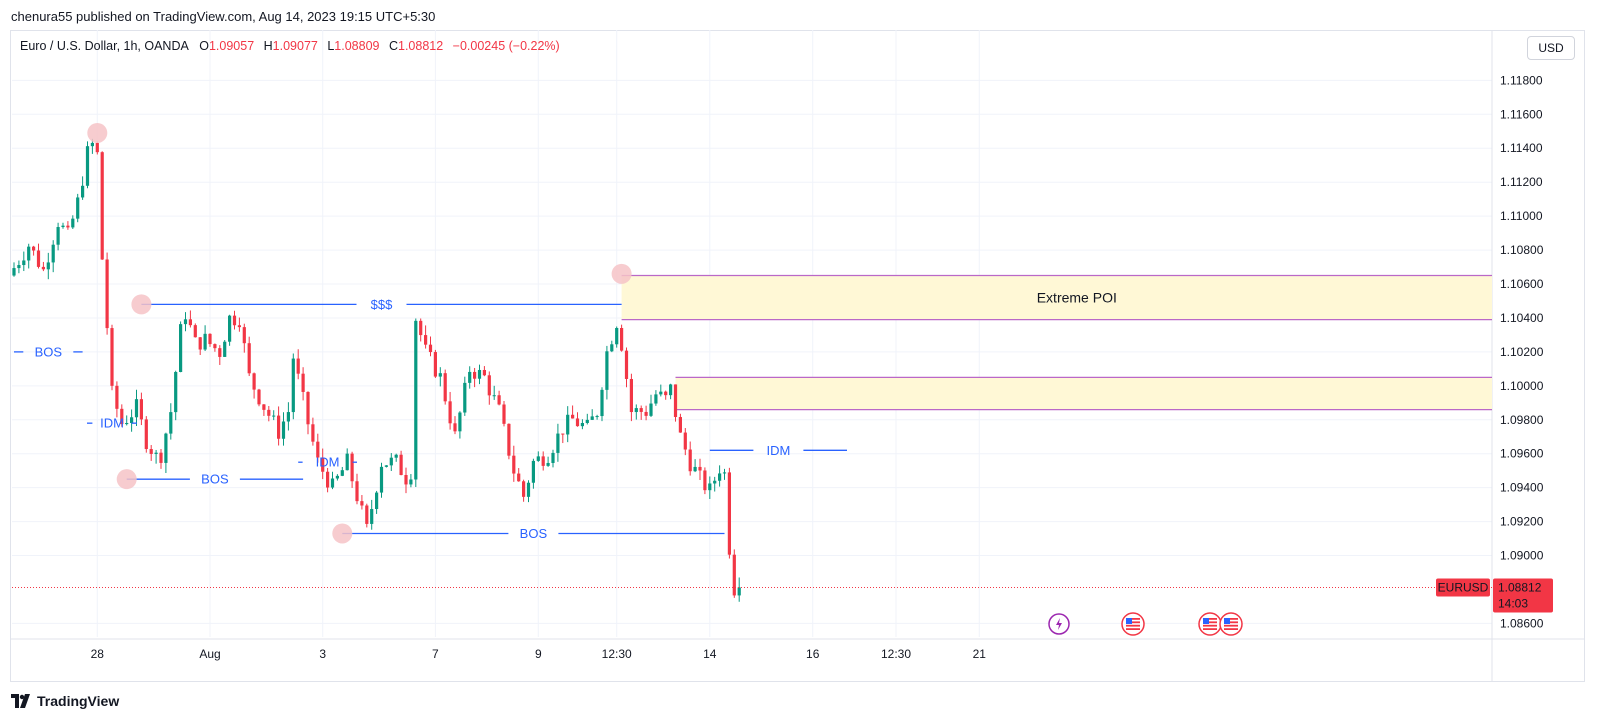  I want to click on tradingview-logo: TradingView, so click(65, 701).